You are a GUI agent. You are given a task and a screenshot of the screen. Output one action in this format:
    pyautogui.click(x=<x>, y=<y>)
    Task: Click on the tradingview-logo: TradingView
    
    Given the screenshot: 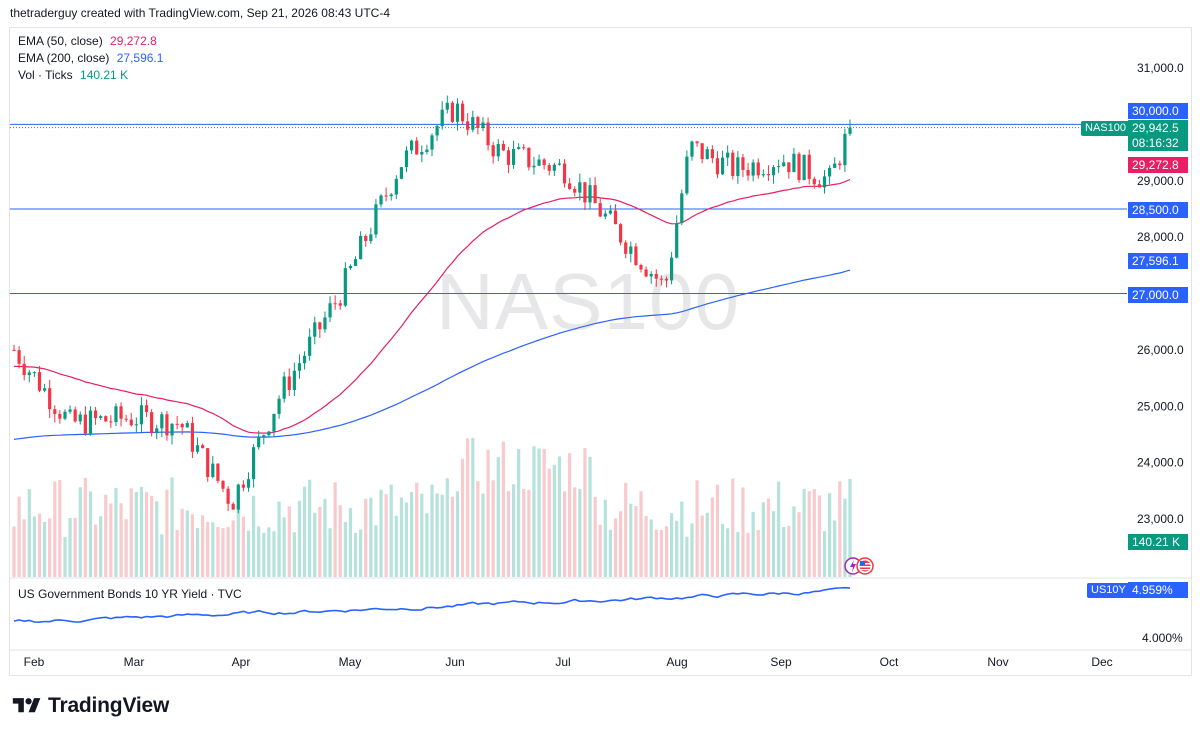 What is the action you would take?
    pyautogui.click(x=90, y=706)
    